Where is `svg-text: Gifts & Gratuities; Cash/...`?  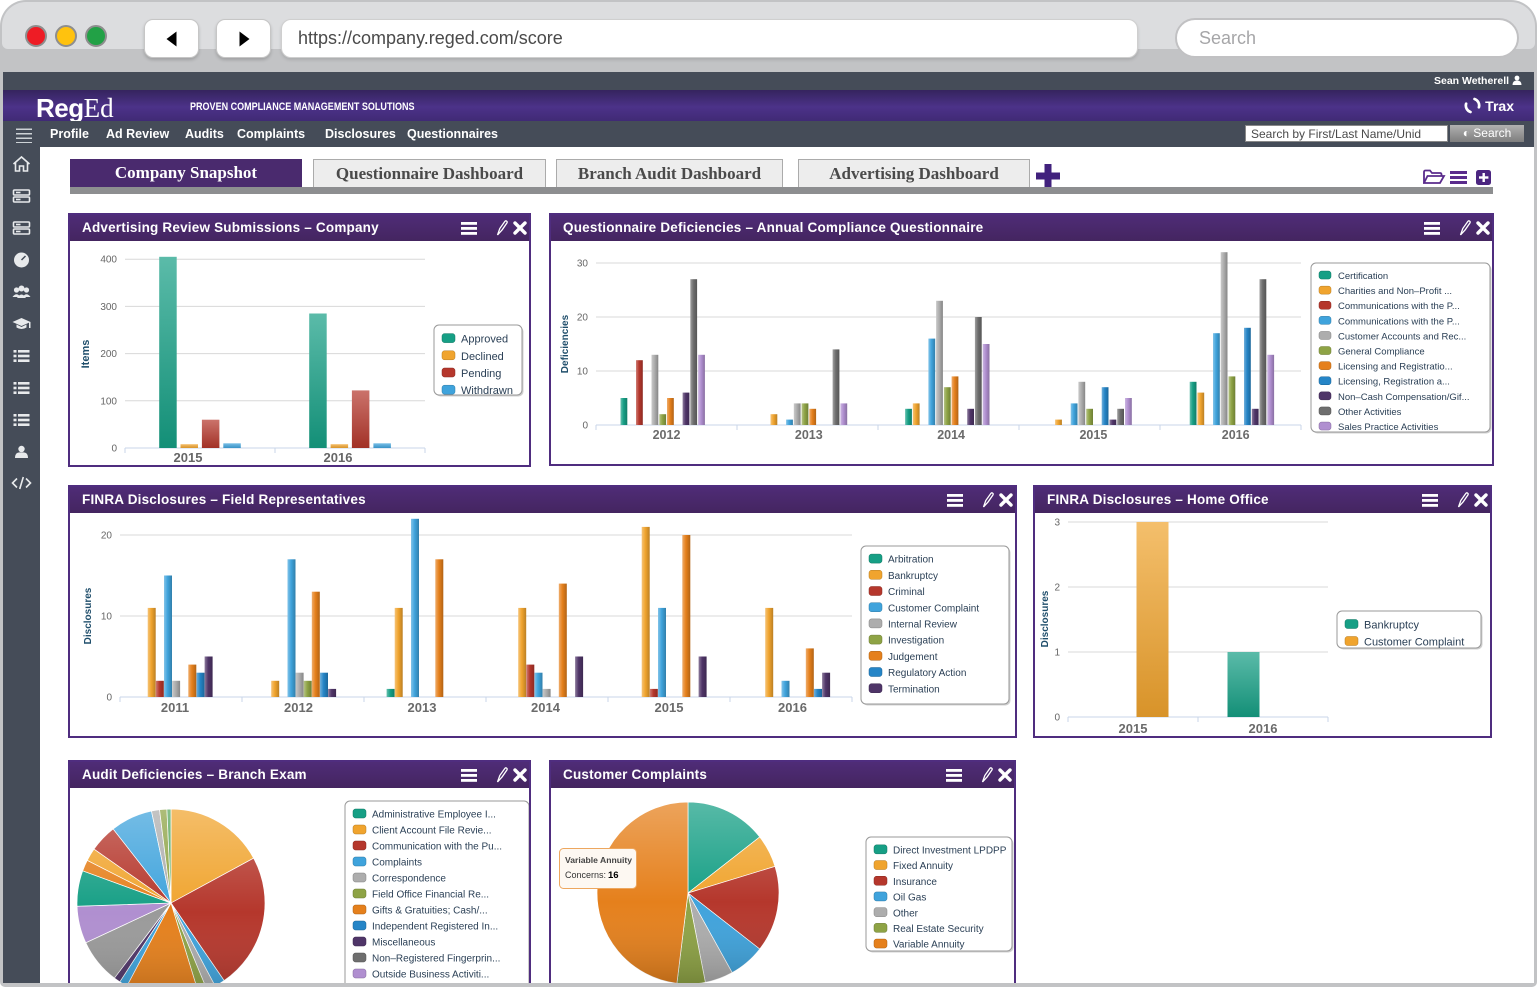 svg-text: Gifts & Gratuities; Cash/... is located at coordinates (430, 911).